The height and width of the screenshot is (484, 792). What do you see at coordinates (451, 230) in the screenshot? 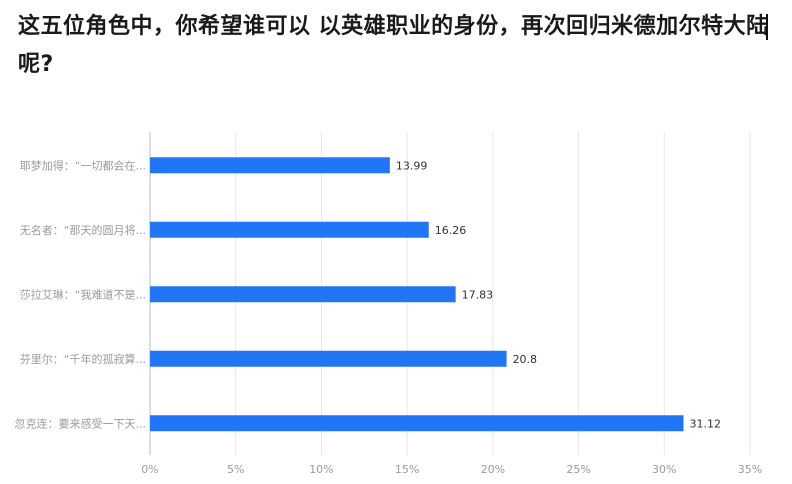
I see `data-label: 16.26` at bounding box center [451, 230].